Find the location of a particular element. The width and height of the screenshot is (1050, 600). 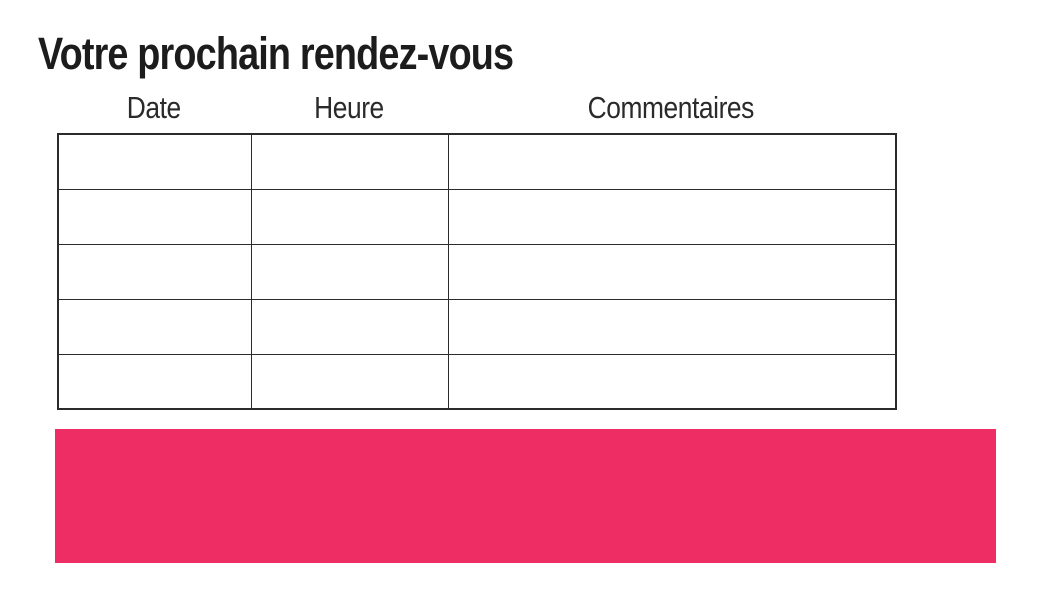

column-header-date-label: Date is located at coordinates (153, 107).